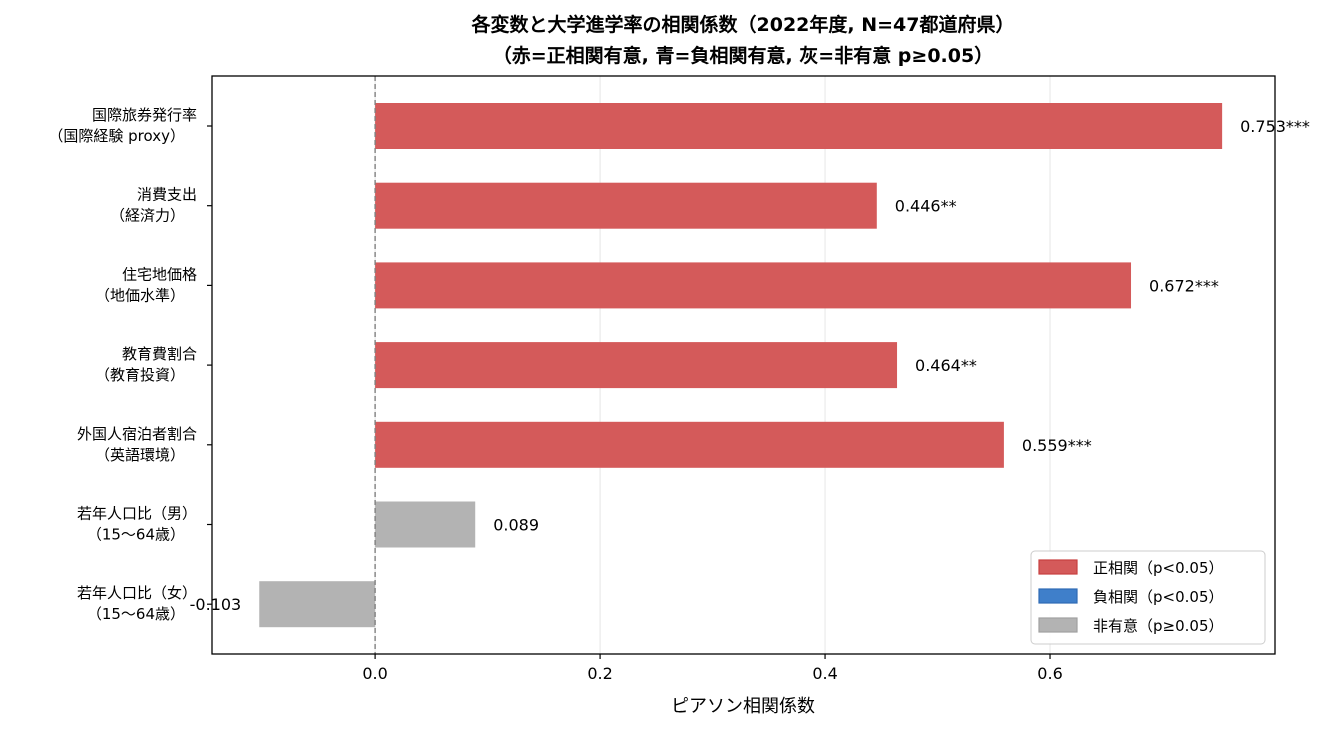  Describe the element at coordinates (599, 673) in the screenshot. I see `x-tick-label: 0.2` at that location.